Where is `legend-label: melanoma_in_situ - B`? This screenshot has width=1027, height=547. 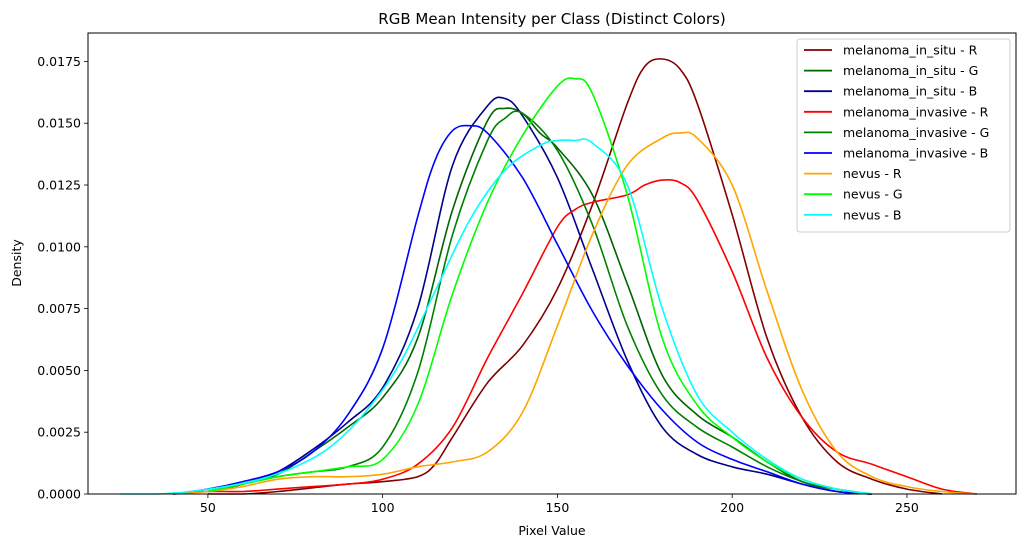
legend-label: melanoma_in_situ - B is located at coordinates (910, 91).